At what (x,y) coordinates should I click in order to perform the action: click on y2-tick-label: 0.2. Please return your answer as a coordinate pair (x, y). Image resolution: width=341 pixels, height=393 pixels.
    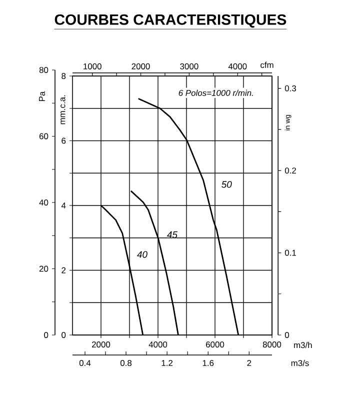
    Looking at the image, I should click on (290, 171).